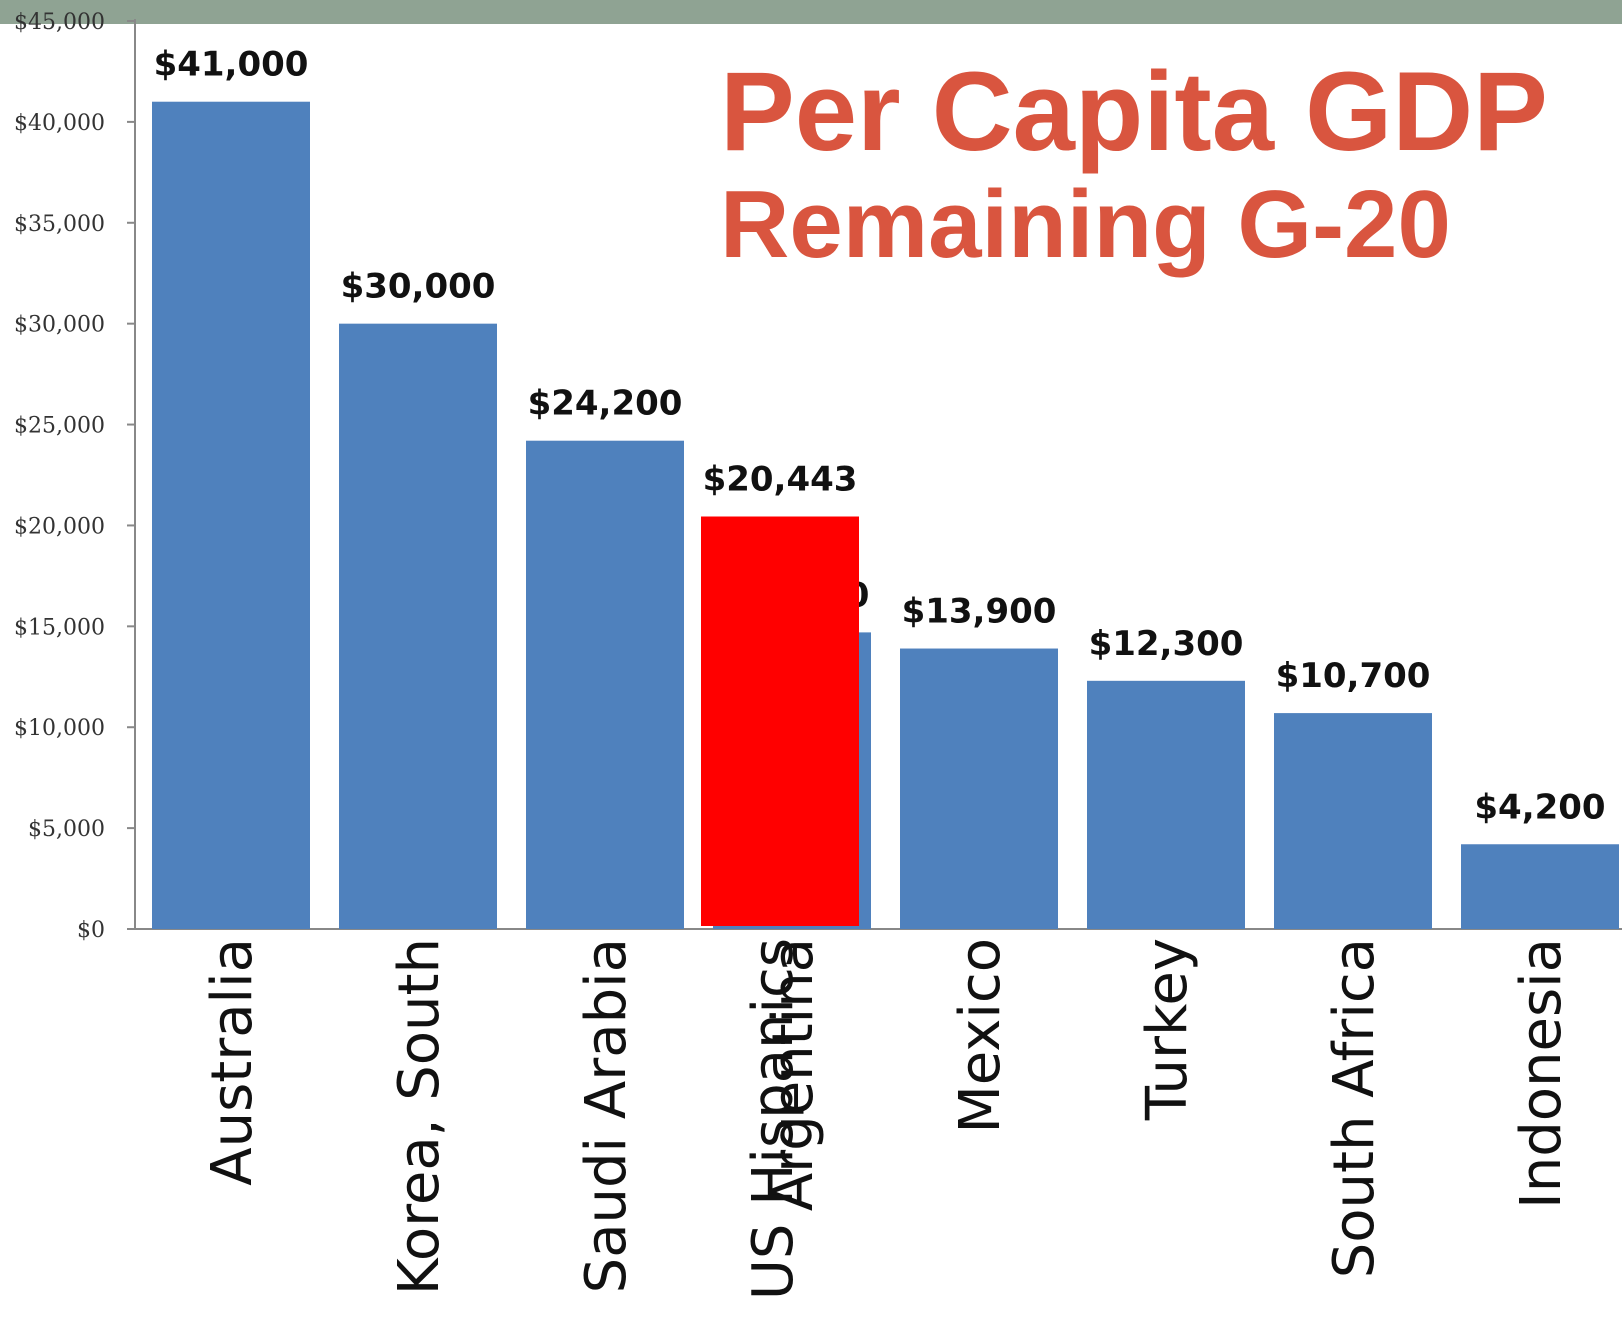 This screenshot has height=1333, width=1622. Describe the element at coordinates (59, 325) in the screenshot. I see `y-tick-label: $30,000` at that location.